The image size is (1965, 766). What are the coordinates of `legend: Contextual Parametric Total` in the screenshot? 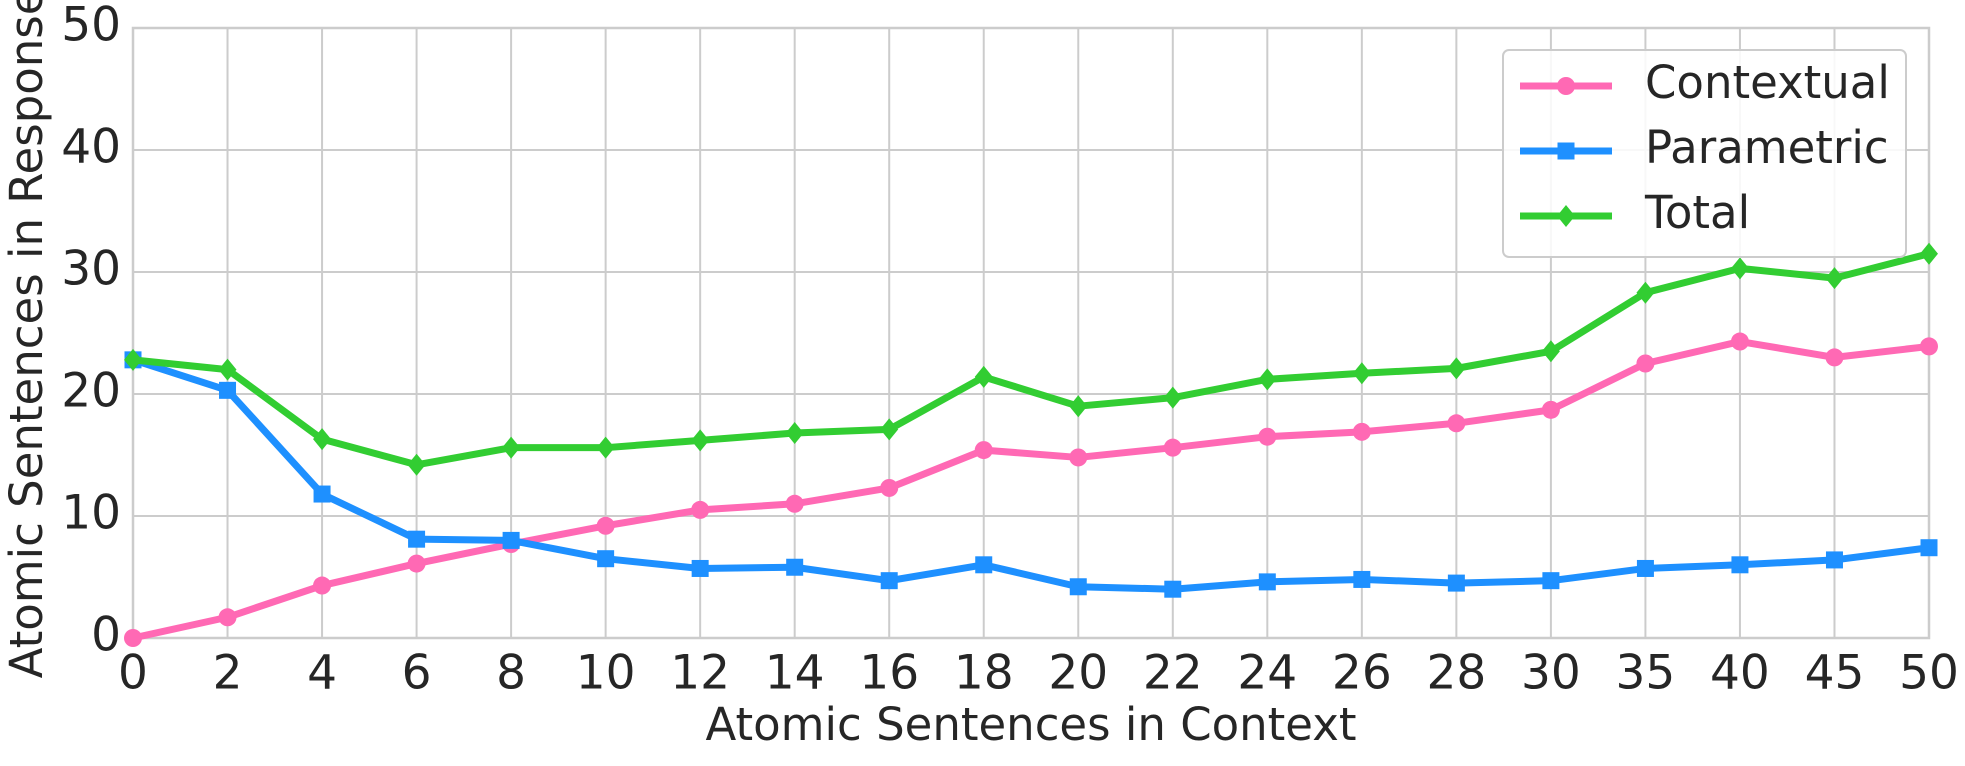 It's located at (1704, 153).